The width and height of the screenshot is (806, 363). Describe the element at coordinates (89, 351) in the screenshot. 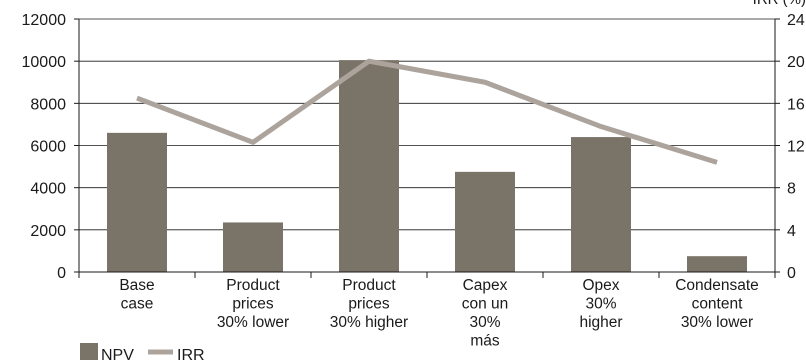

I see `legend-npv-swatch` at that location.